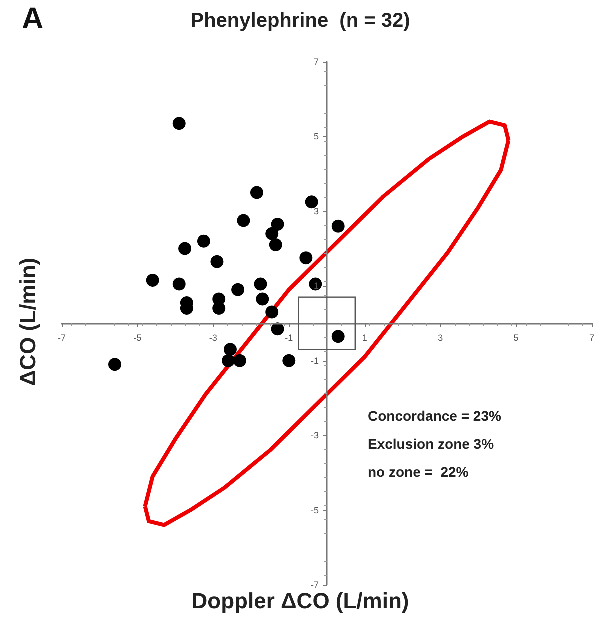  What do you see at coordinates (33, 19) in the screenshot?
I see `text: A` at bounding box center [33, 19].